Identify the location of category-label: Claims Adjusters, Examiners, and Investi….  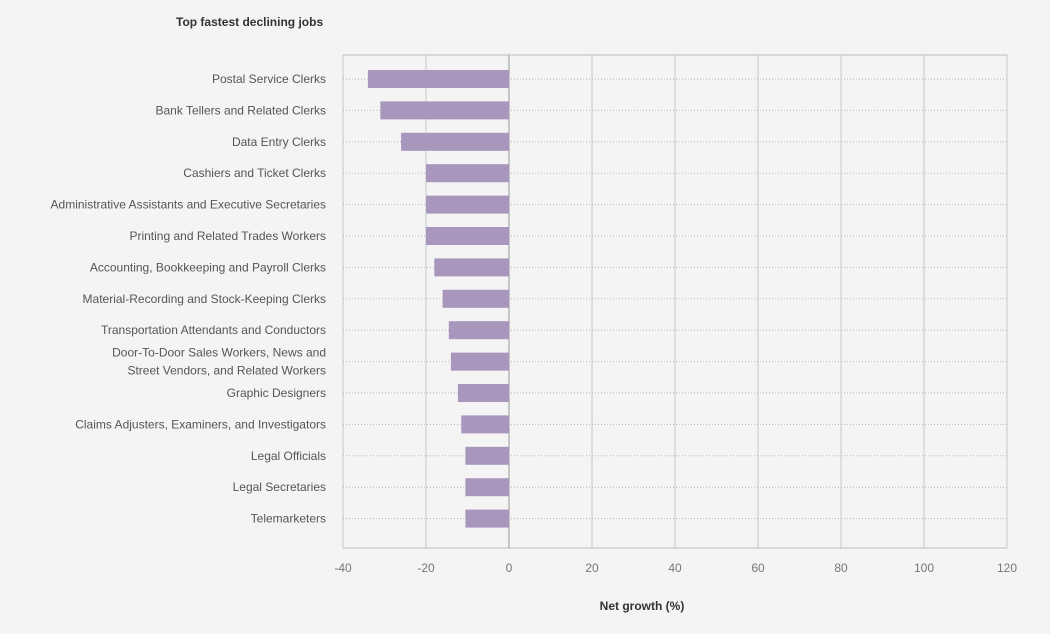
(200, 424).